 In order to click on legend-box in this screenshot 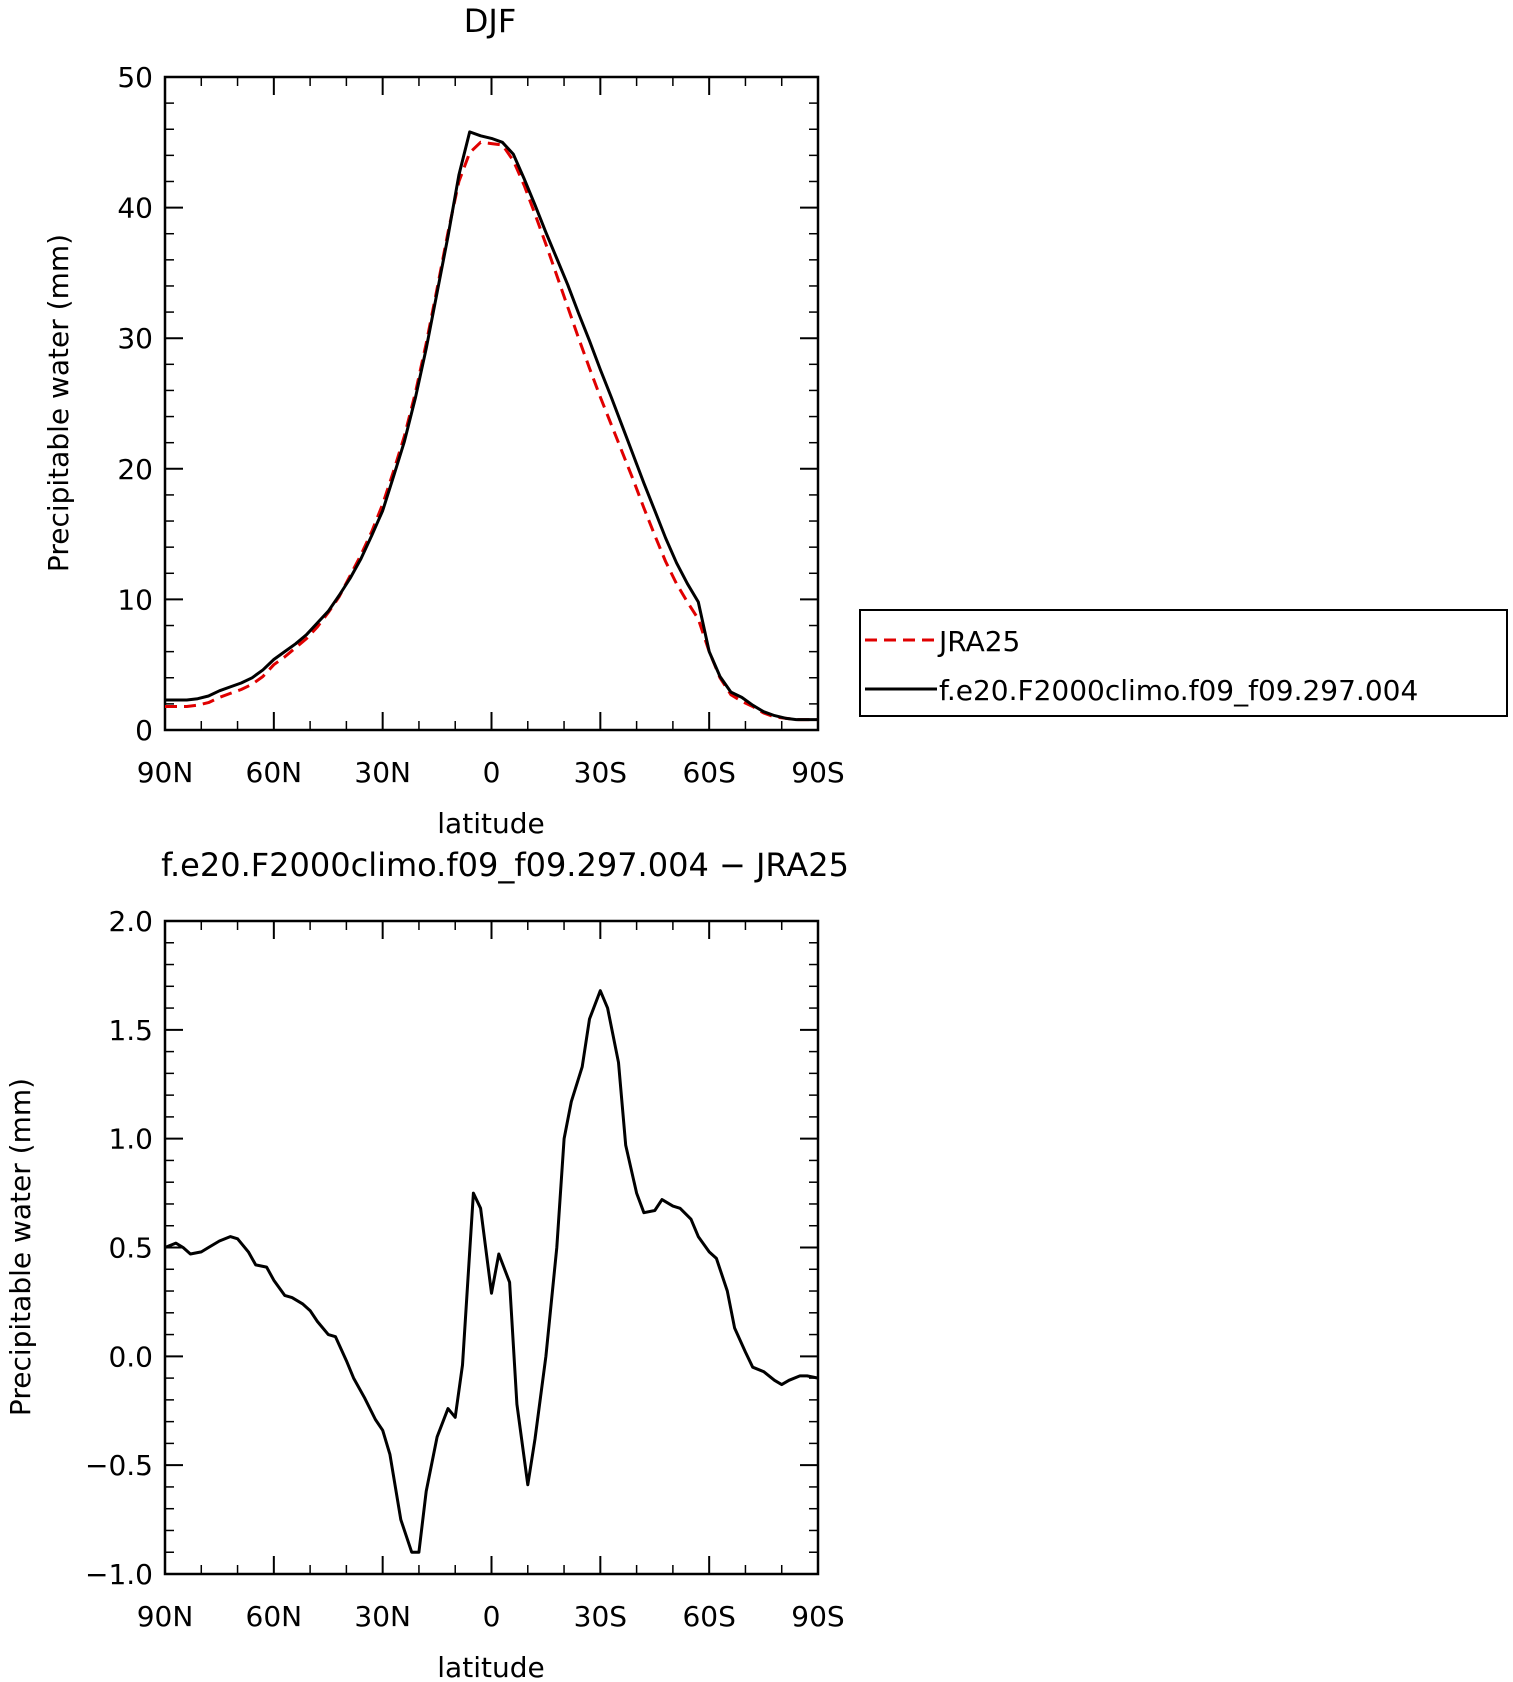, I will do `click(1183, 663)`.